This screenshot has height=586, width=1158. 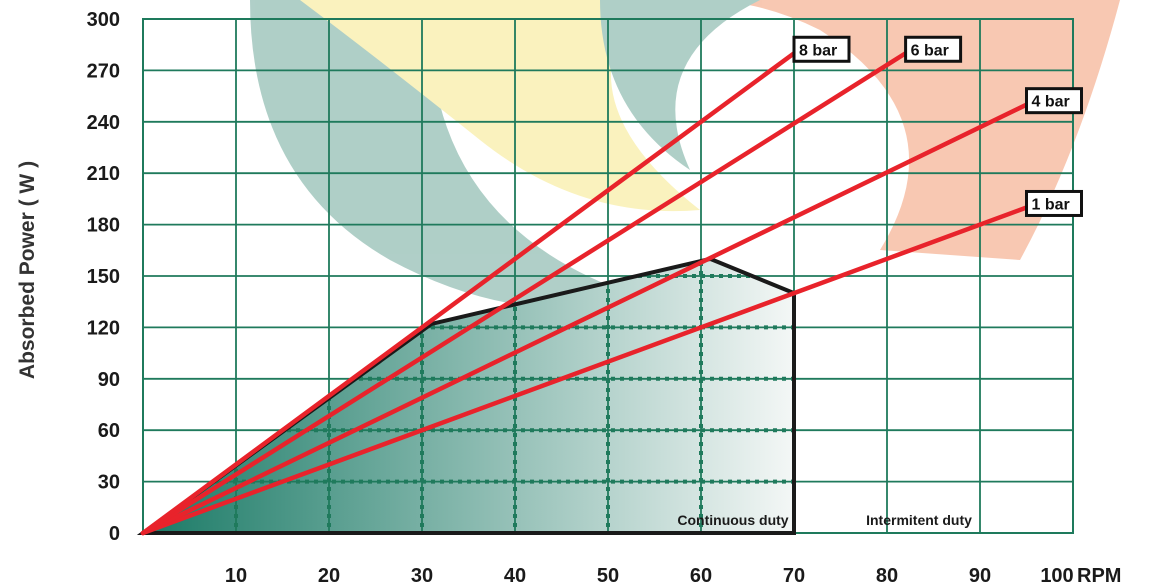 I want to click on y-axis-ticks: 0 30 60 90 120 150 180 210 240 270 300, so click(x=103, y=277).